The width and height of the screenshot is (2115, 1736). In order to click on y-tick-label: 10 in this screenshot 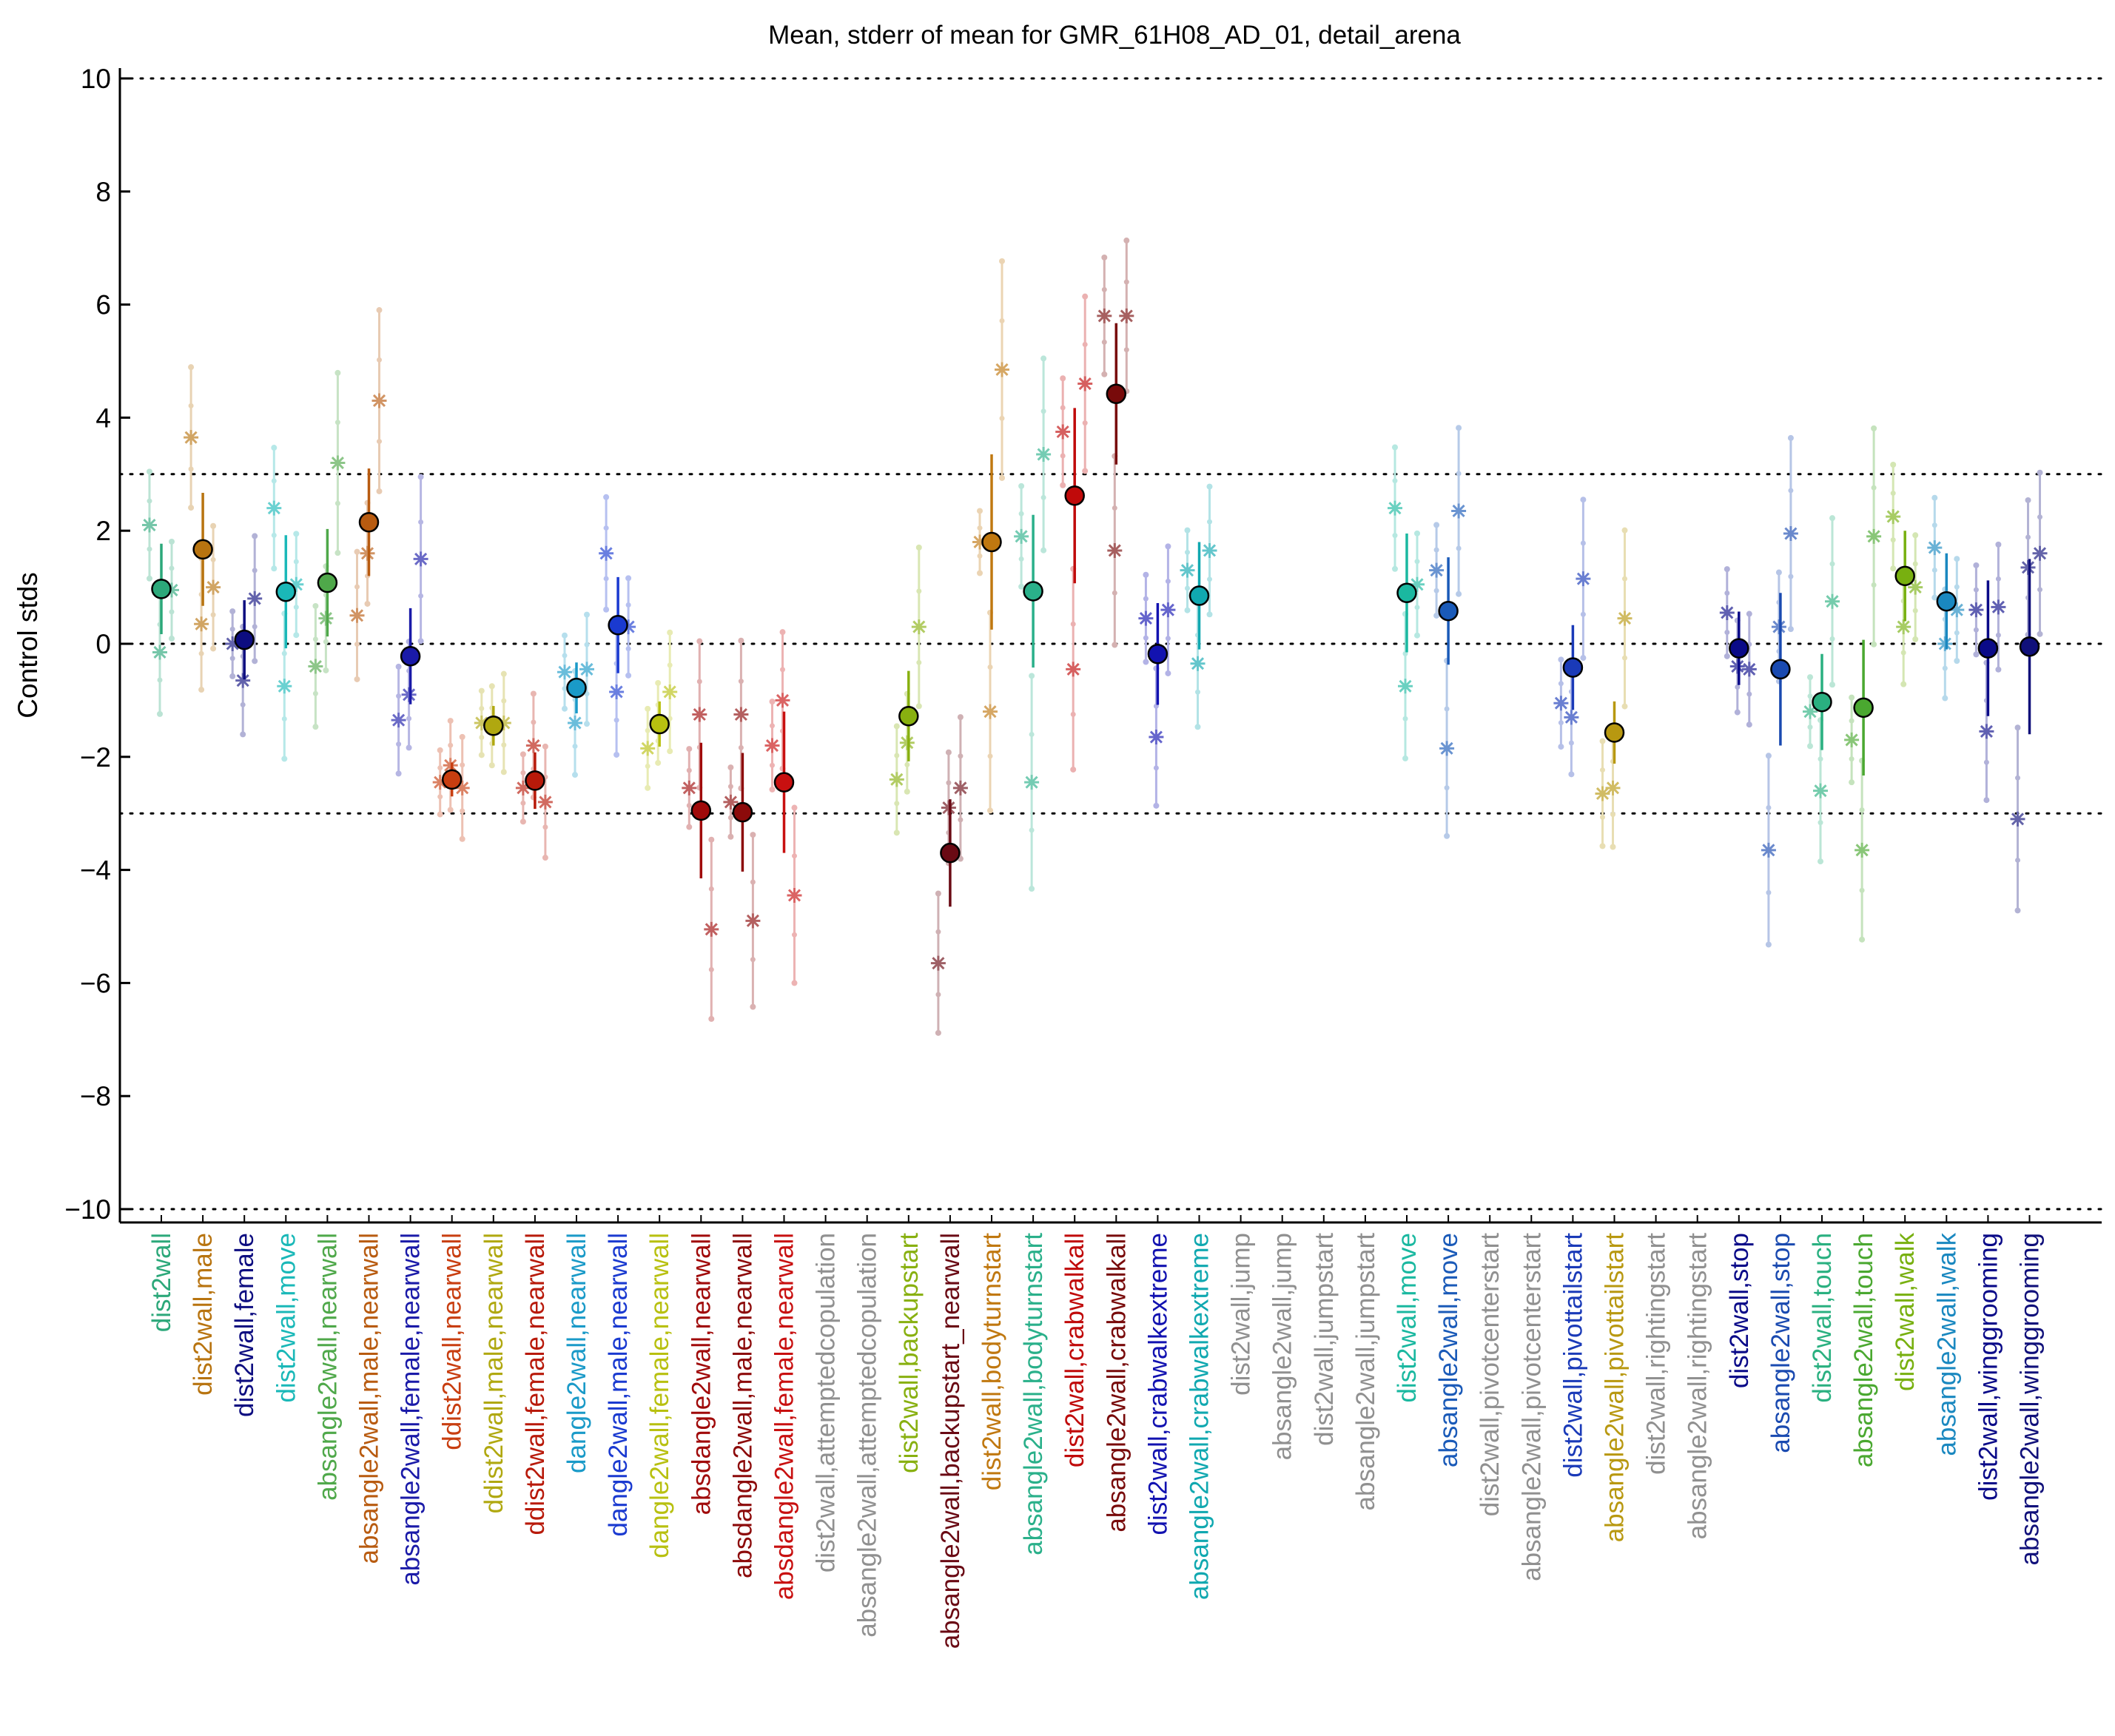, I will do `click(96, 79)`.